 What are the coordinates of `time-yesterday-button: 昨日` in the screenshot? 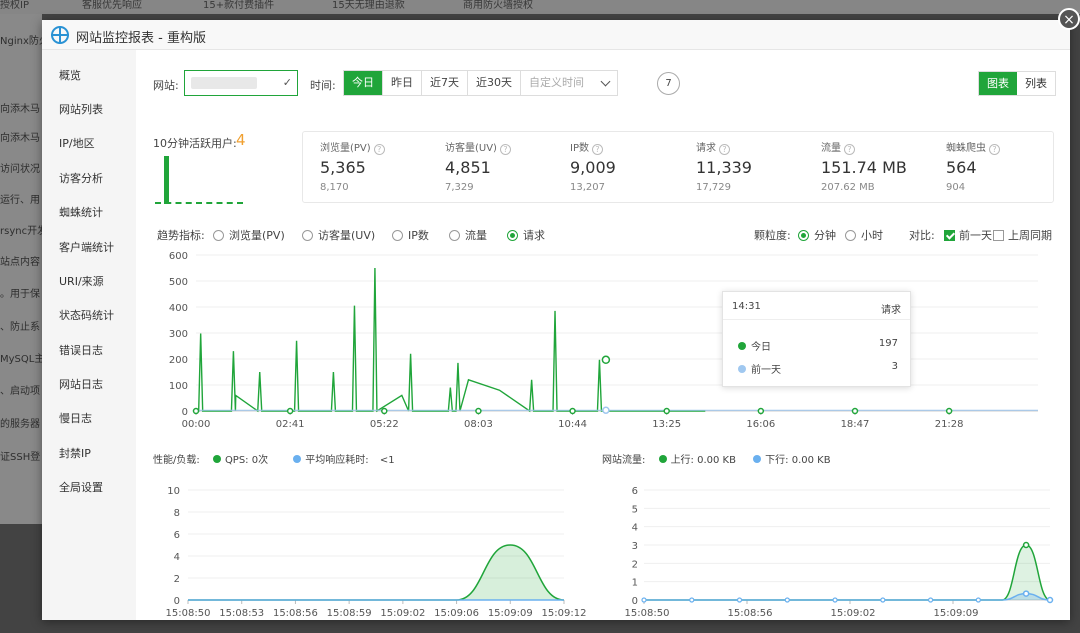 It's located at (402, 83).